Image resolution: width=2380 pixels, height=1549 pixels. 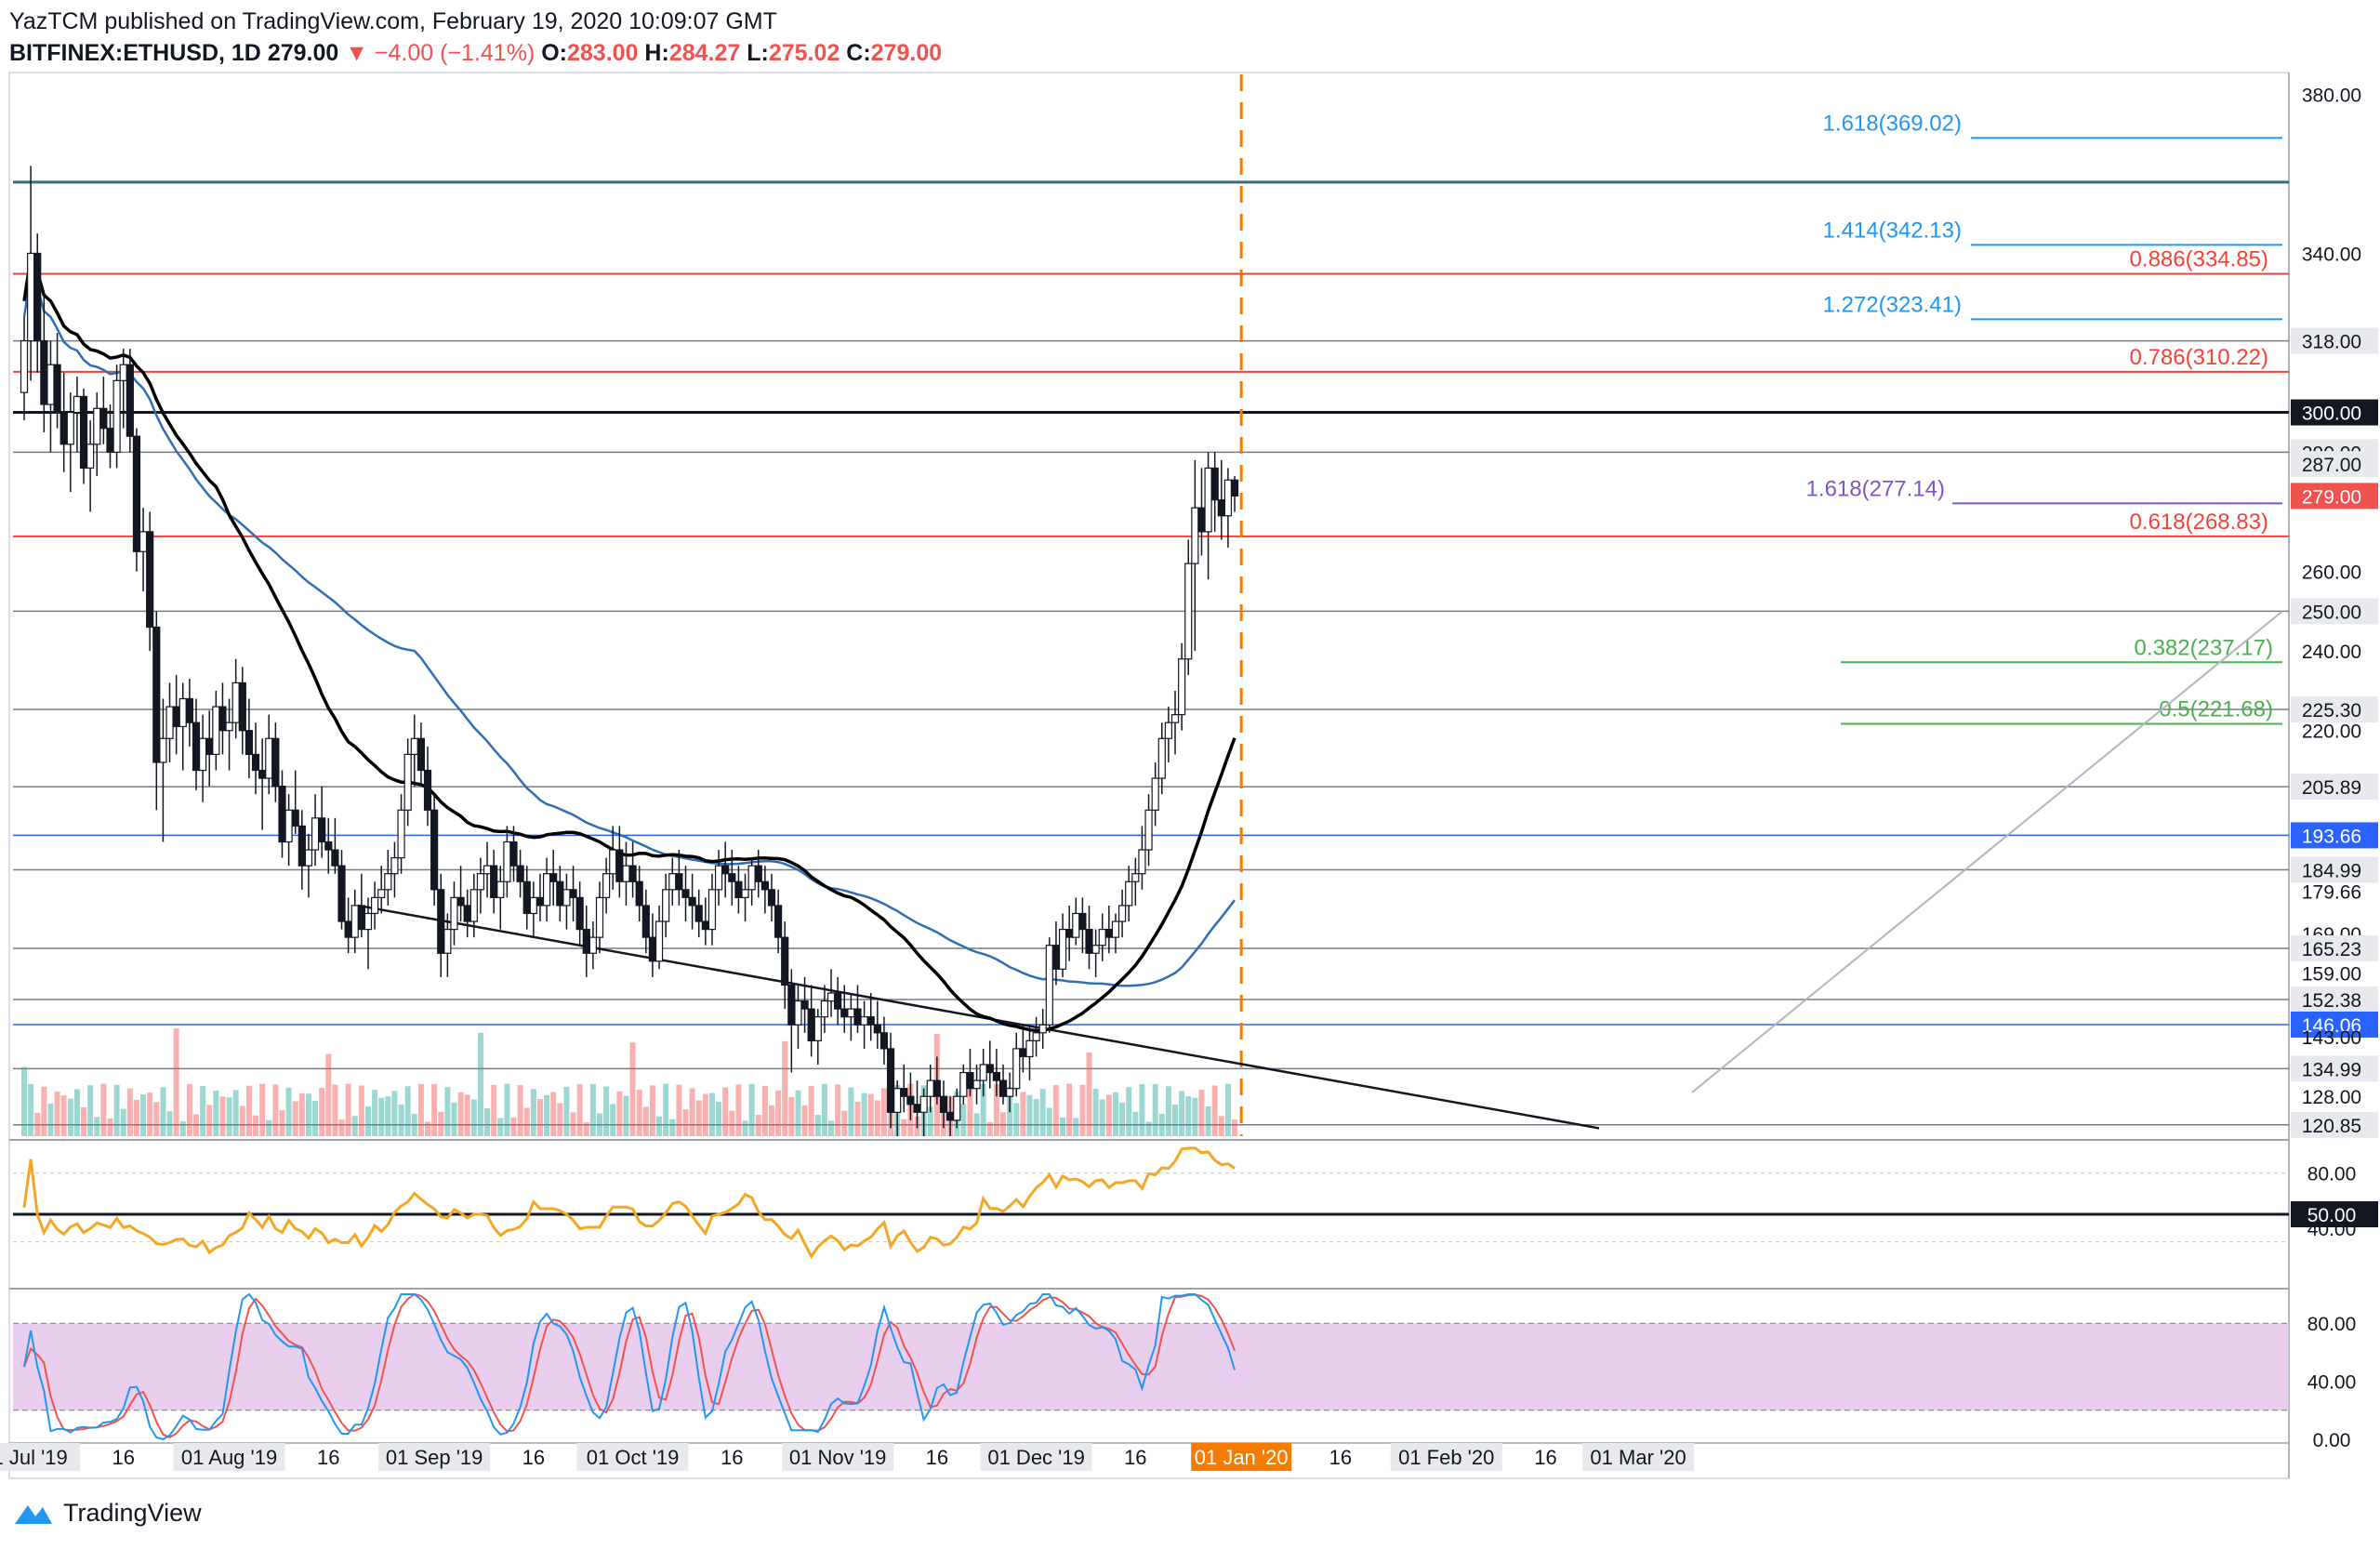 What do you see at coordinates (732, 1457) in the screenshot?
I see `x-axis-label: 16` at bounding box center [732, 1457].